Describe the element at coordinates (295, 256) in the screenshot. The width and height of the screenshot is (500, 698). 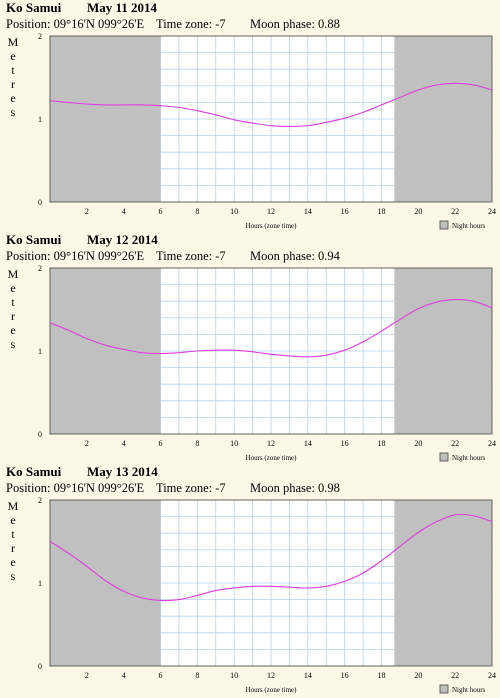
I see `moon-phase-text: Moon phase: 0.94` at that location.